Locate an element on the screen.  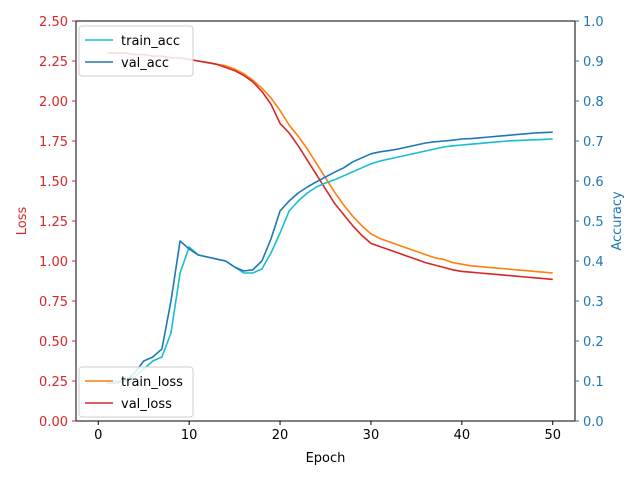
right-y-tick-label: 0.7 is located at coordinates (593, 142).